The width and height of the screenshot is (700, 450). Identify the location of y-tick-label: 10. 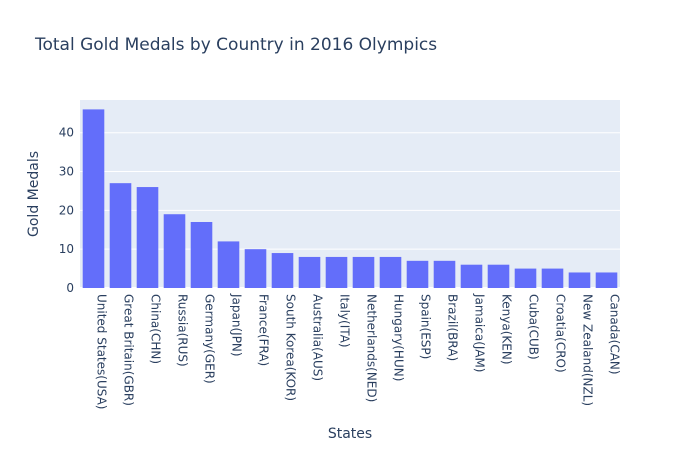
(66, 249).